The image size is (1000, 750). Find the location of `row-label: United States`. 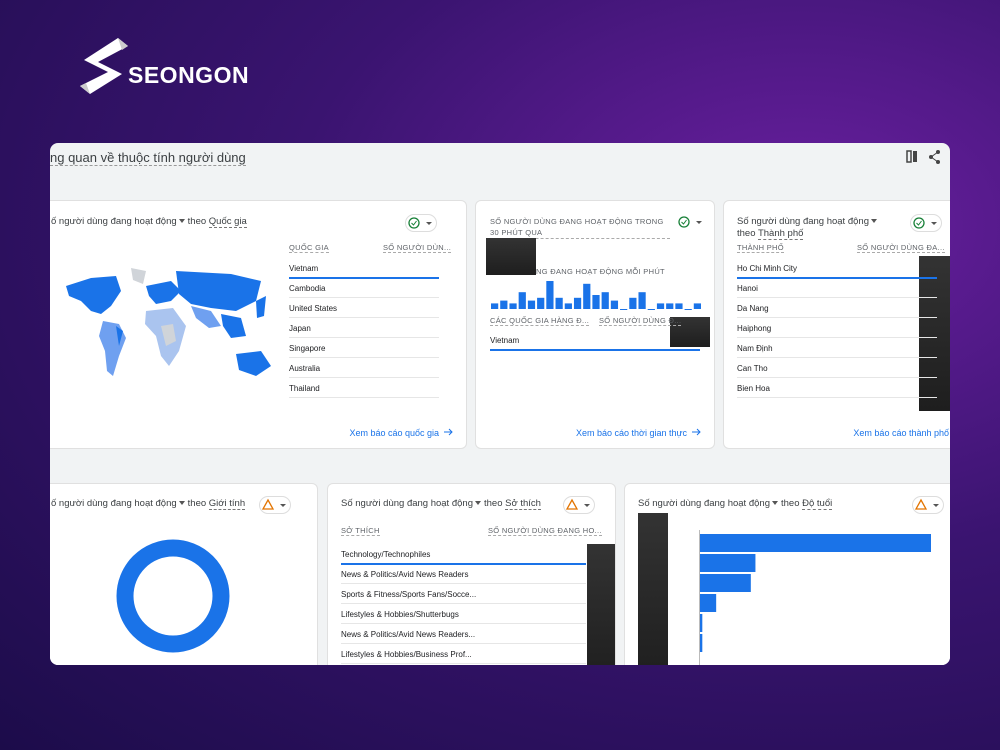

row-label: United States is located at coordinates (313, 308).